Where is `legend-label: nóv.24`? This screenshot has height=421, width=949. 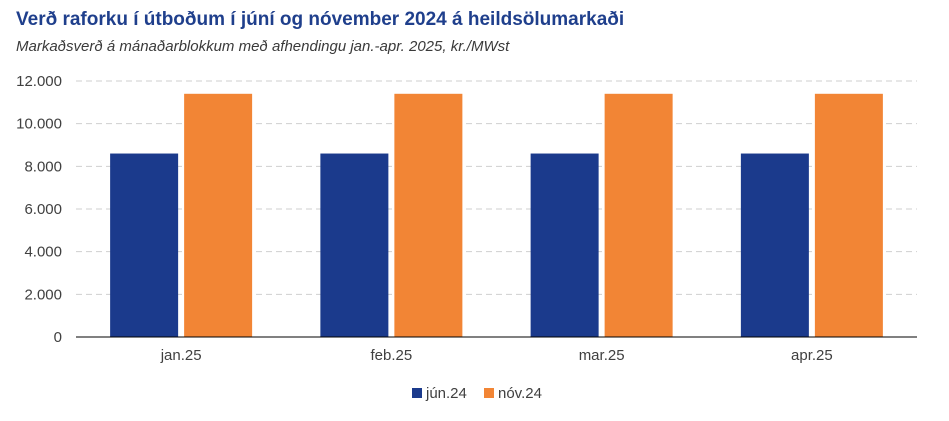 legend-label: nóv.24 is located at coordinates (520, 393).